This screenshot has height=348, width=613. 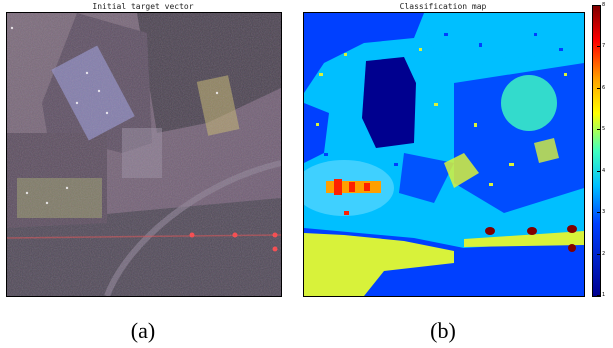 What do you see at coordinates (443, 6) in the screenshot?
I see `panel-b-title: Classification map` at bounding box center [443, 6].